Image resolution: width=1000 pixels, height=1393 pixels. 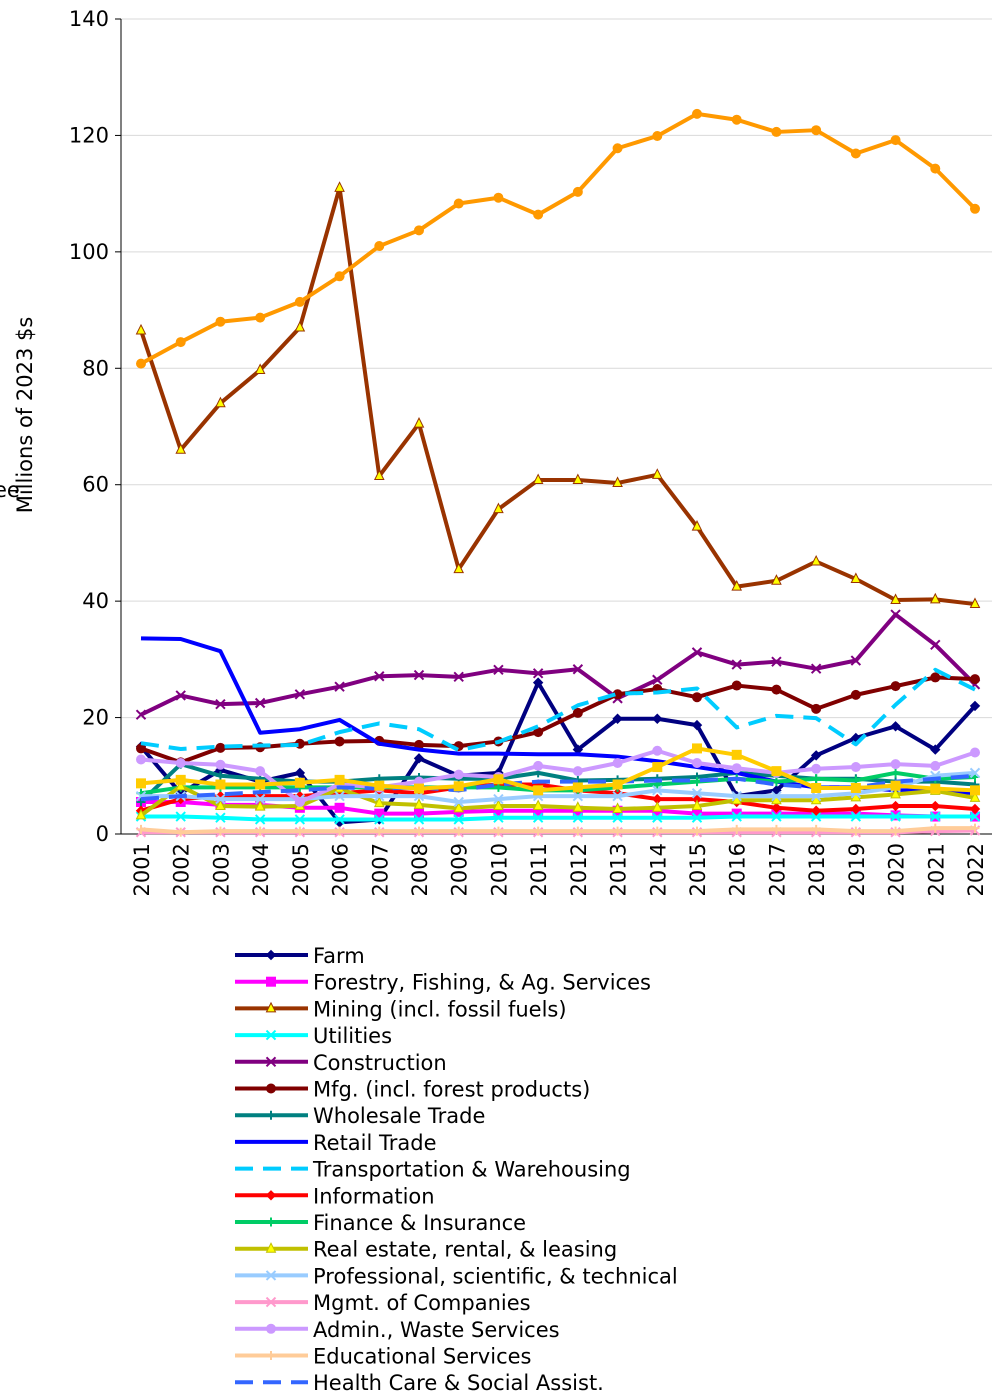 I want to click on x-tick-label: 2002, so click(x=182, y=869).